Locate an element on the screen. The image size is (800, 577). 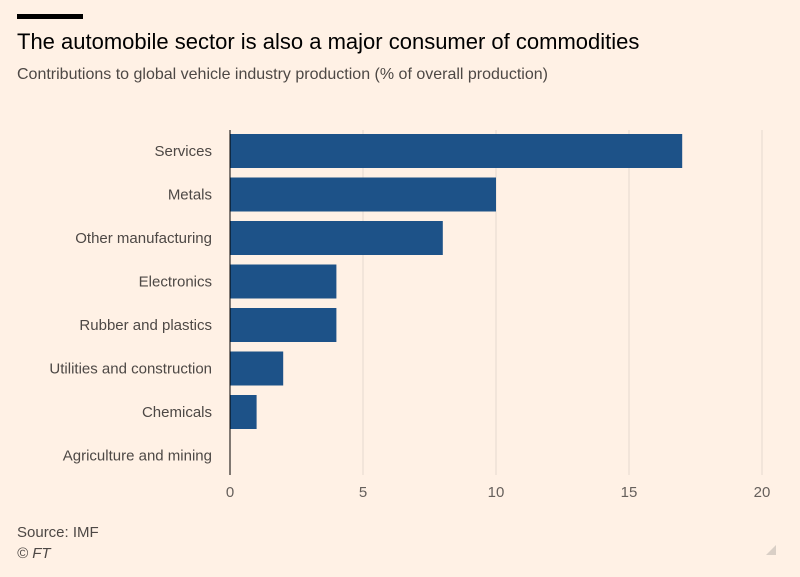
x-tick-label: 5 is located at coordinates (363, 492).